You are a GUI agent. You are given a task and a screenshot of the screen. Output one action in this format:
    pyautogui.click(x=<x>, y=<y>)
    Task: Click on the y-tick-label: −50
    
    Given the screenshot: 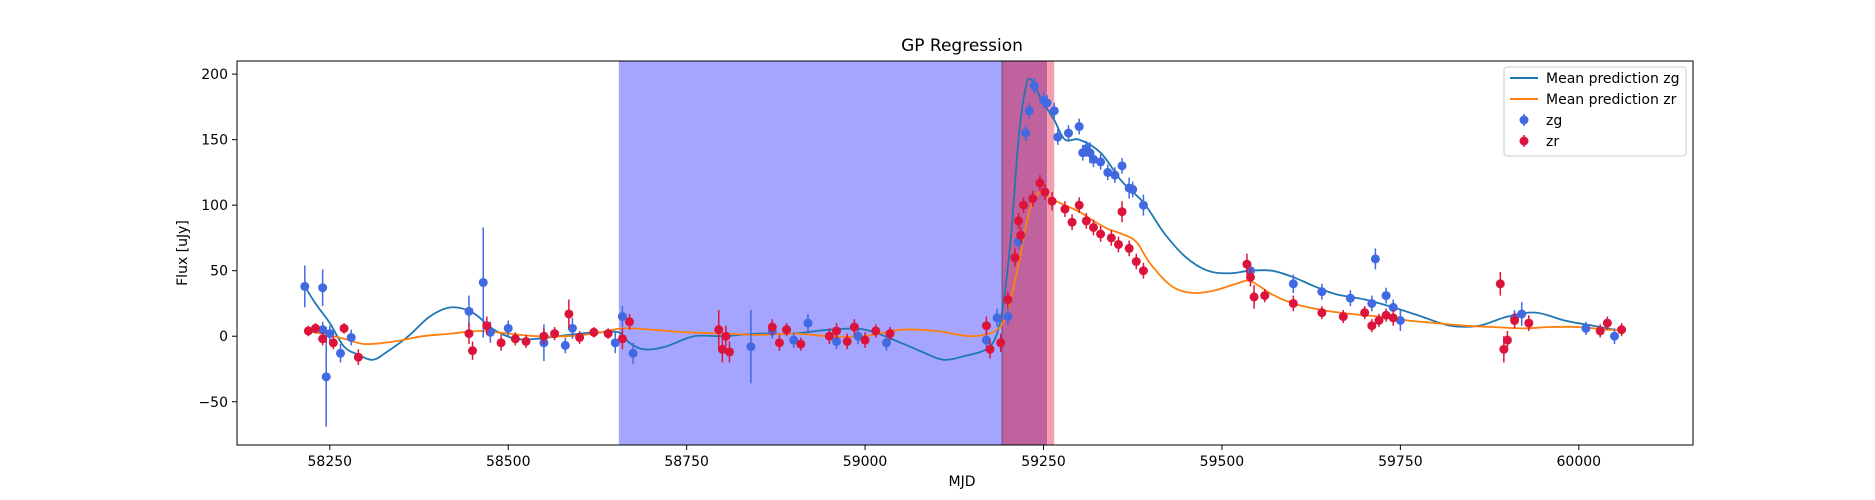 What is the action you would take?
    pyautogui.click(x=213, y=403)
    